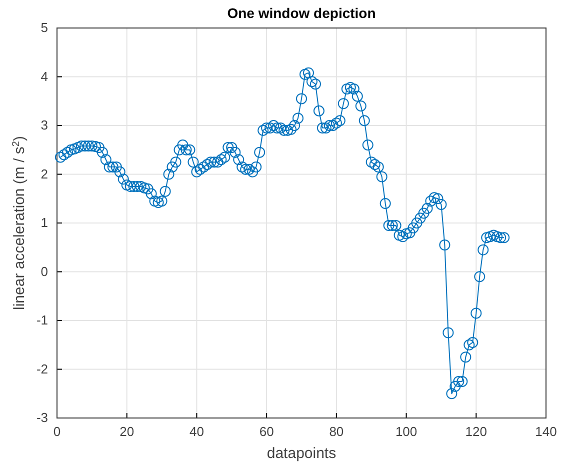 This screenshot has width=565, height=466. I want to click on x-tick-label: 20, so click(127, 432).